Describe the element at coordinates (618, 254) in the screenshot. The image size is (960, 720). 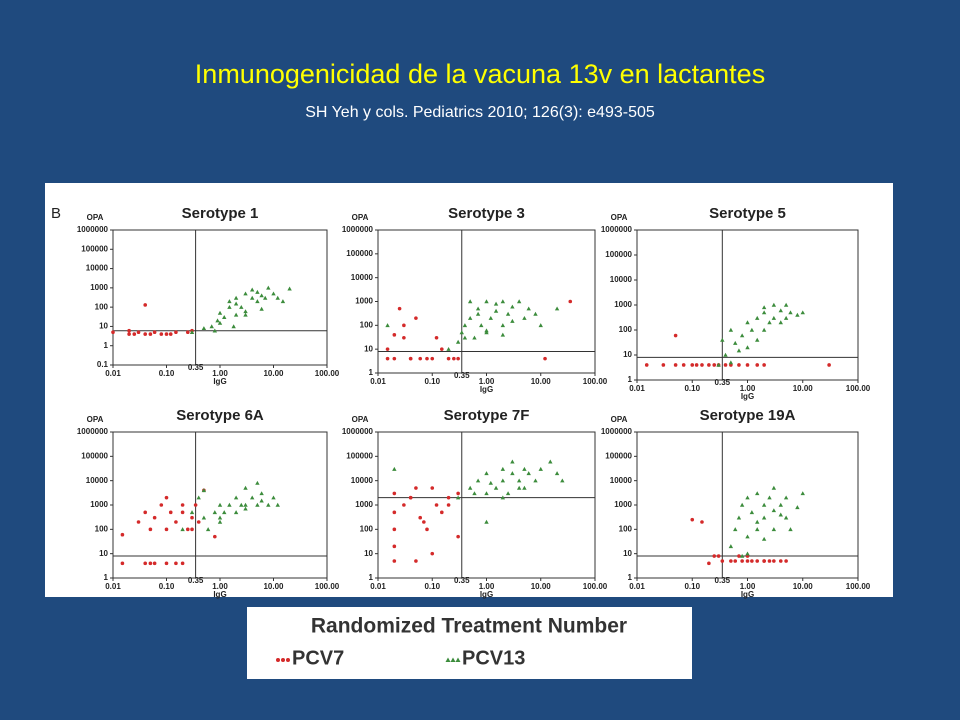
I see `y-tick-label: 100000` at that location.